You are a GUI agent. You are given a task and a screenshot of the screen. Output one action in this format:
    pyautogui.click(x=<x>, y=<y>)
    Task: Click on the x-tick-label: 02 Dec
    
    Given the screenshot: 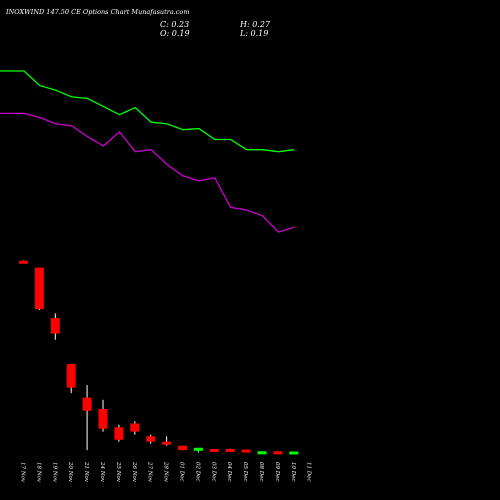 What is the action you would take?
    pyautogui.click(x=197, y=472)
    